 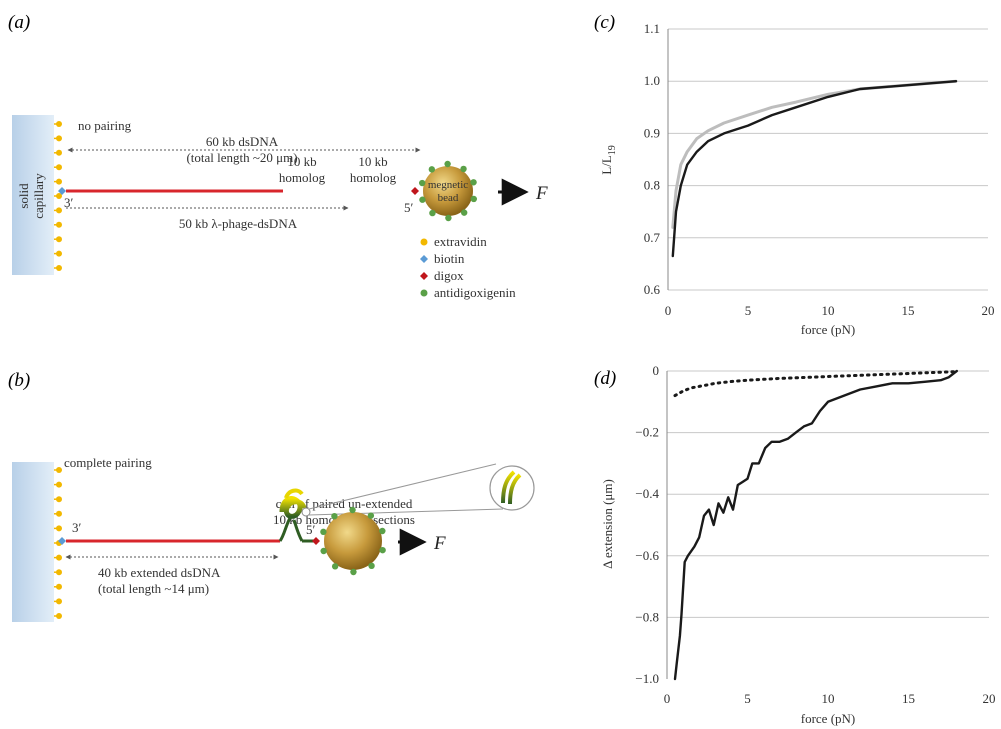 I want to click on legend-swatch-extravidin, so click(x=424, y=242).